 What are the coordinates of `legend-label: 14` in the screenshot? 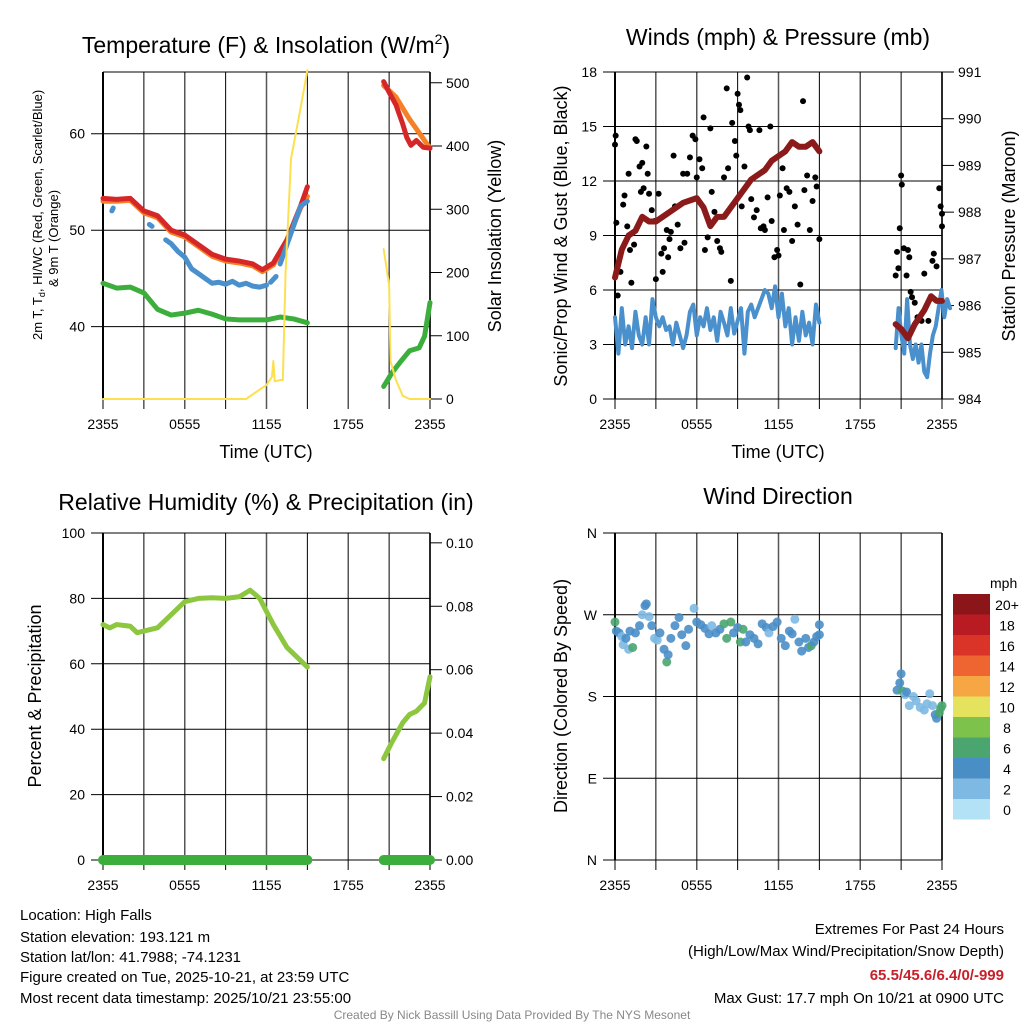 It's located at (1007, 667).